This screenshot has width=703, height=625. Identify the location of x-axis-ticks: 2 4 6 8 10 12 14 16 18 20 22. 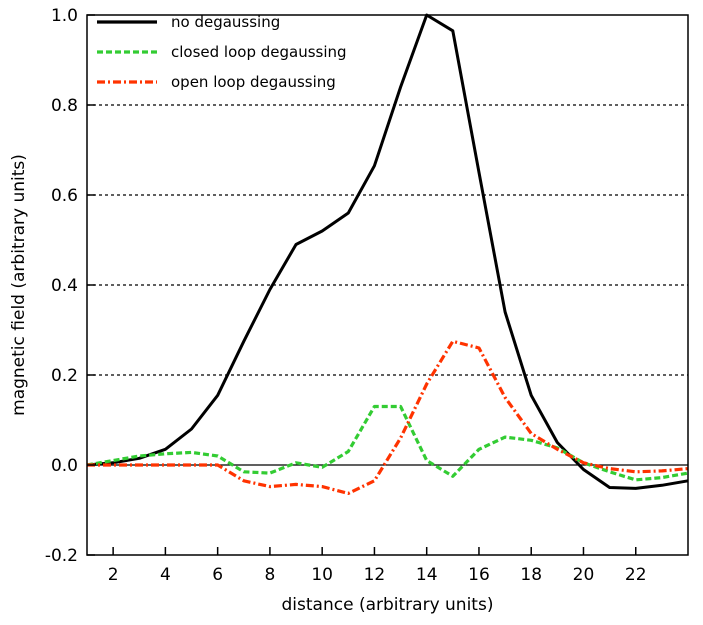
(377, 566).